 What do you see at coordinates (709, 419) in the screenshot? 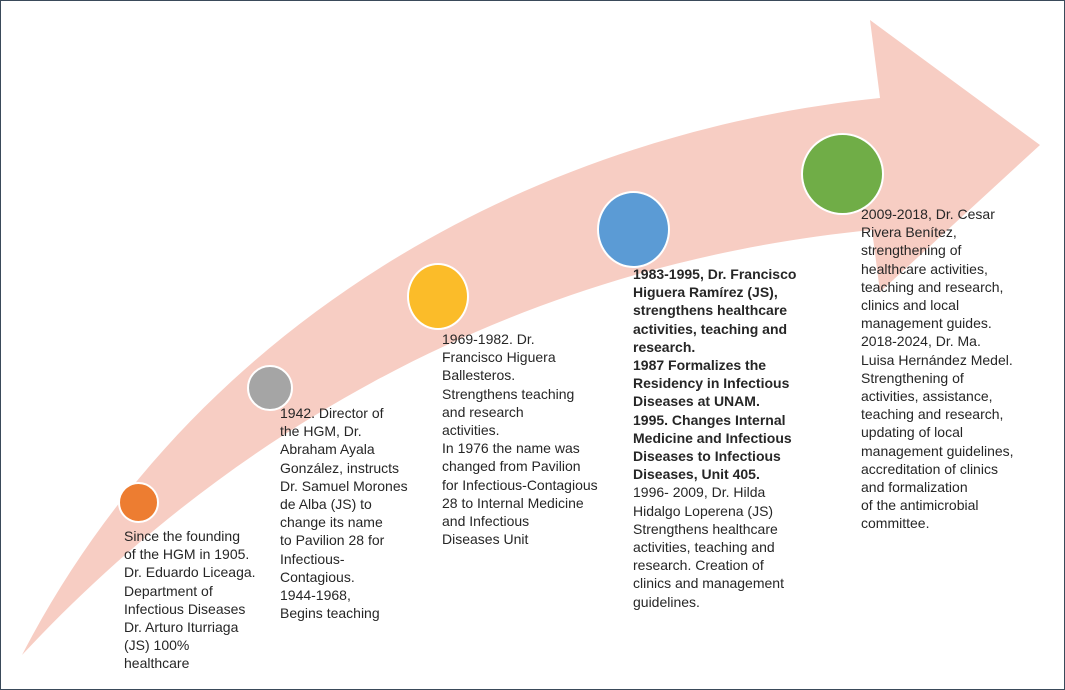
I see `milestone-line: 1995. Changes Internal` at bounding box center [709, 419].